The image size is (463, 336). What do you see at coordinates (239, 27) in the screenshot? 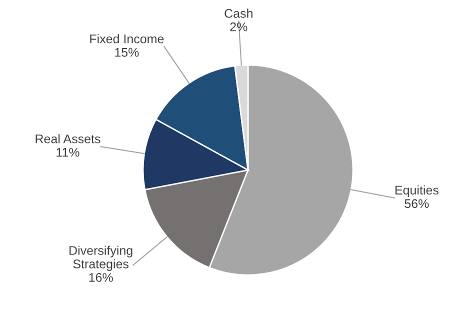
I see `data-label: 2%` at bounding box center [239, 27].